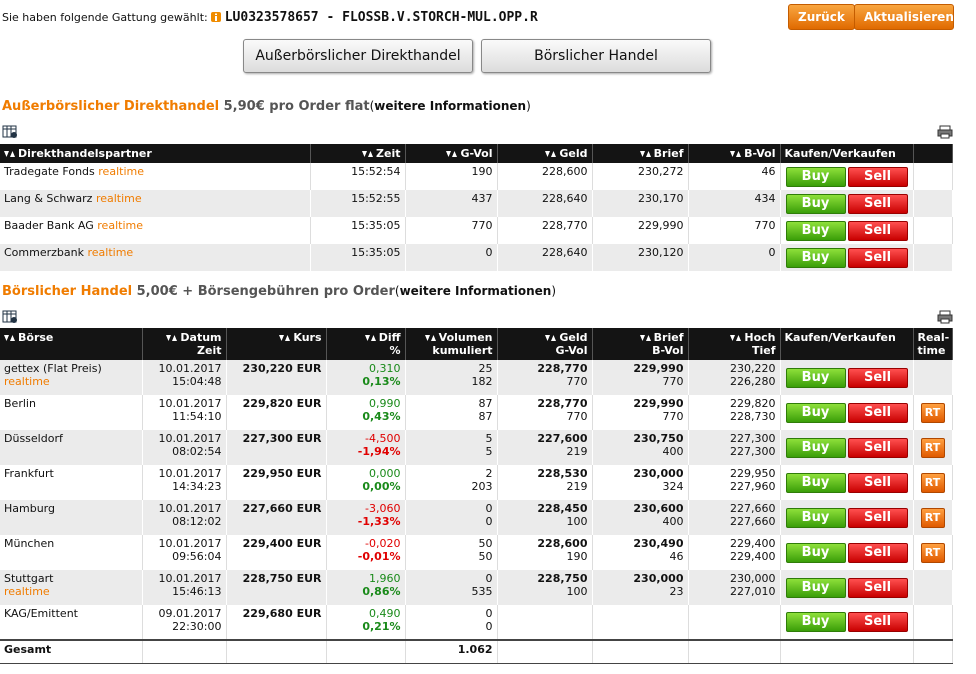 The image size is (976, 674). What do you see at coordinates (29, 508) in the screenshot?
I see `name: Hamburg` at bounding box center [29, 508].